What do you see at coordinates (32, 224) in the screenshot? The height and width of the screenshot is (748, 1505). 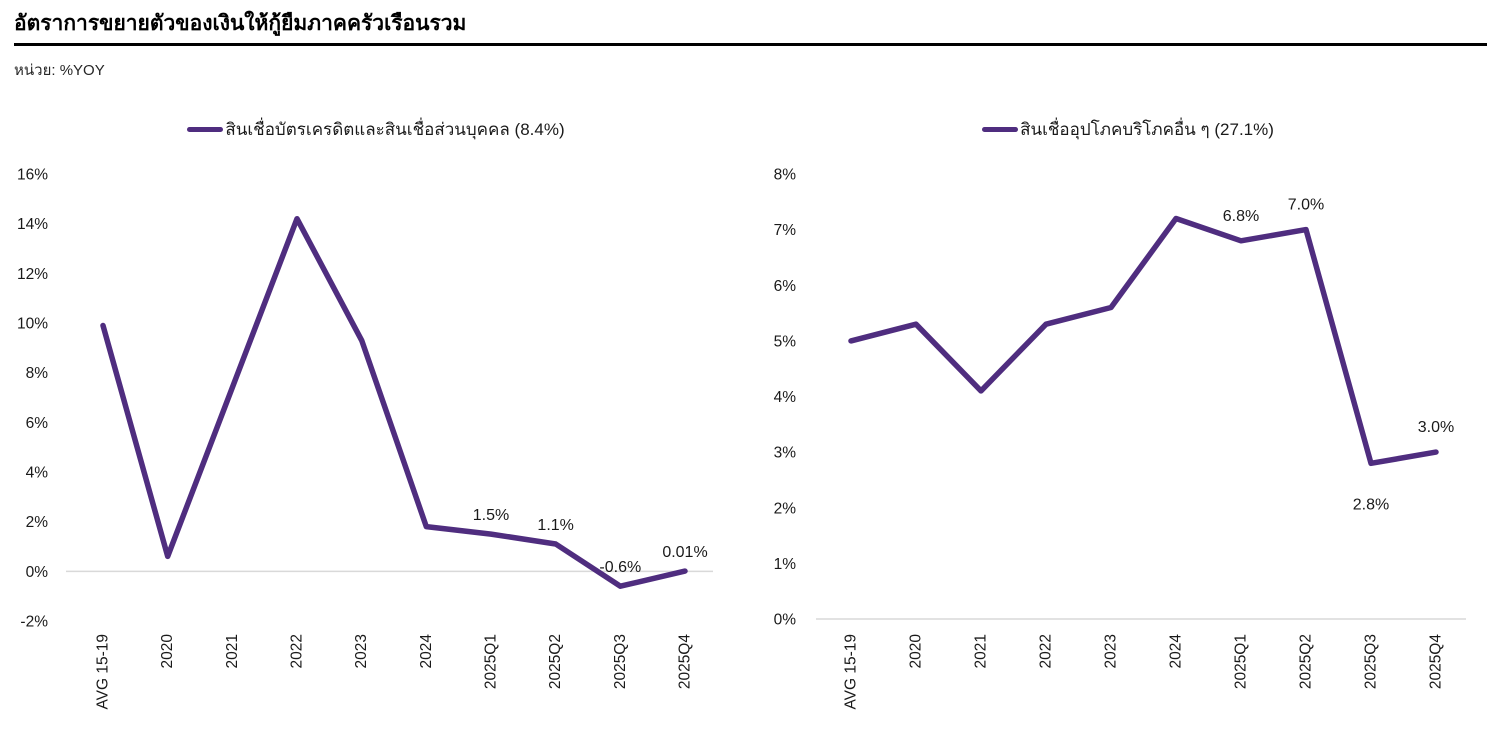 I see `y-tick-label: 14%` at bounding box center [32, 224].